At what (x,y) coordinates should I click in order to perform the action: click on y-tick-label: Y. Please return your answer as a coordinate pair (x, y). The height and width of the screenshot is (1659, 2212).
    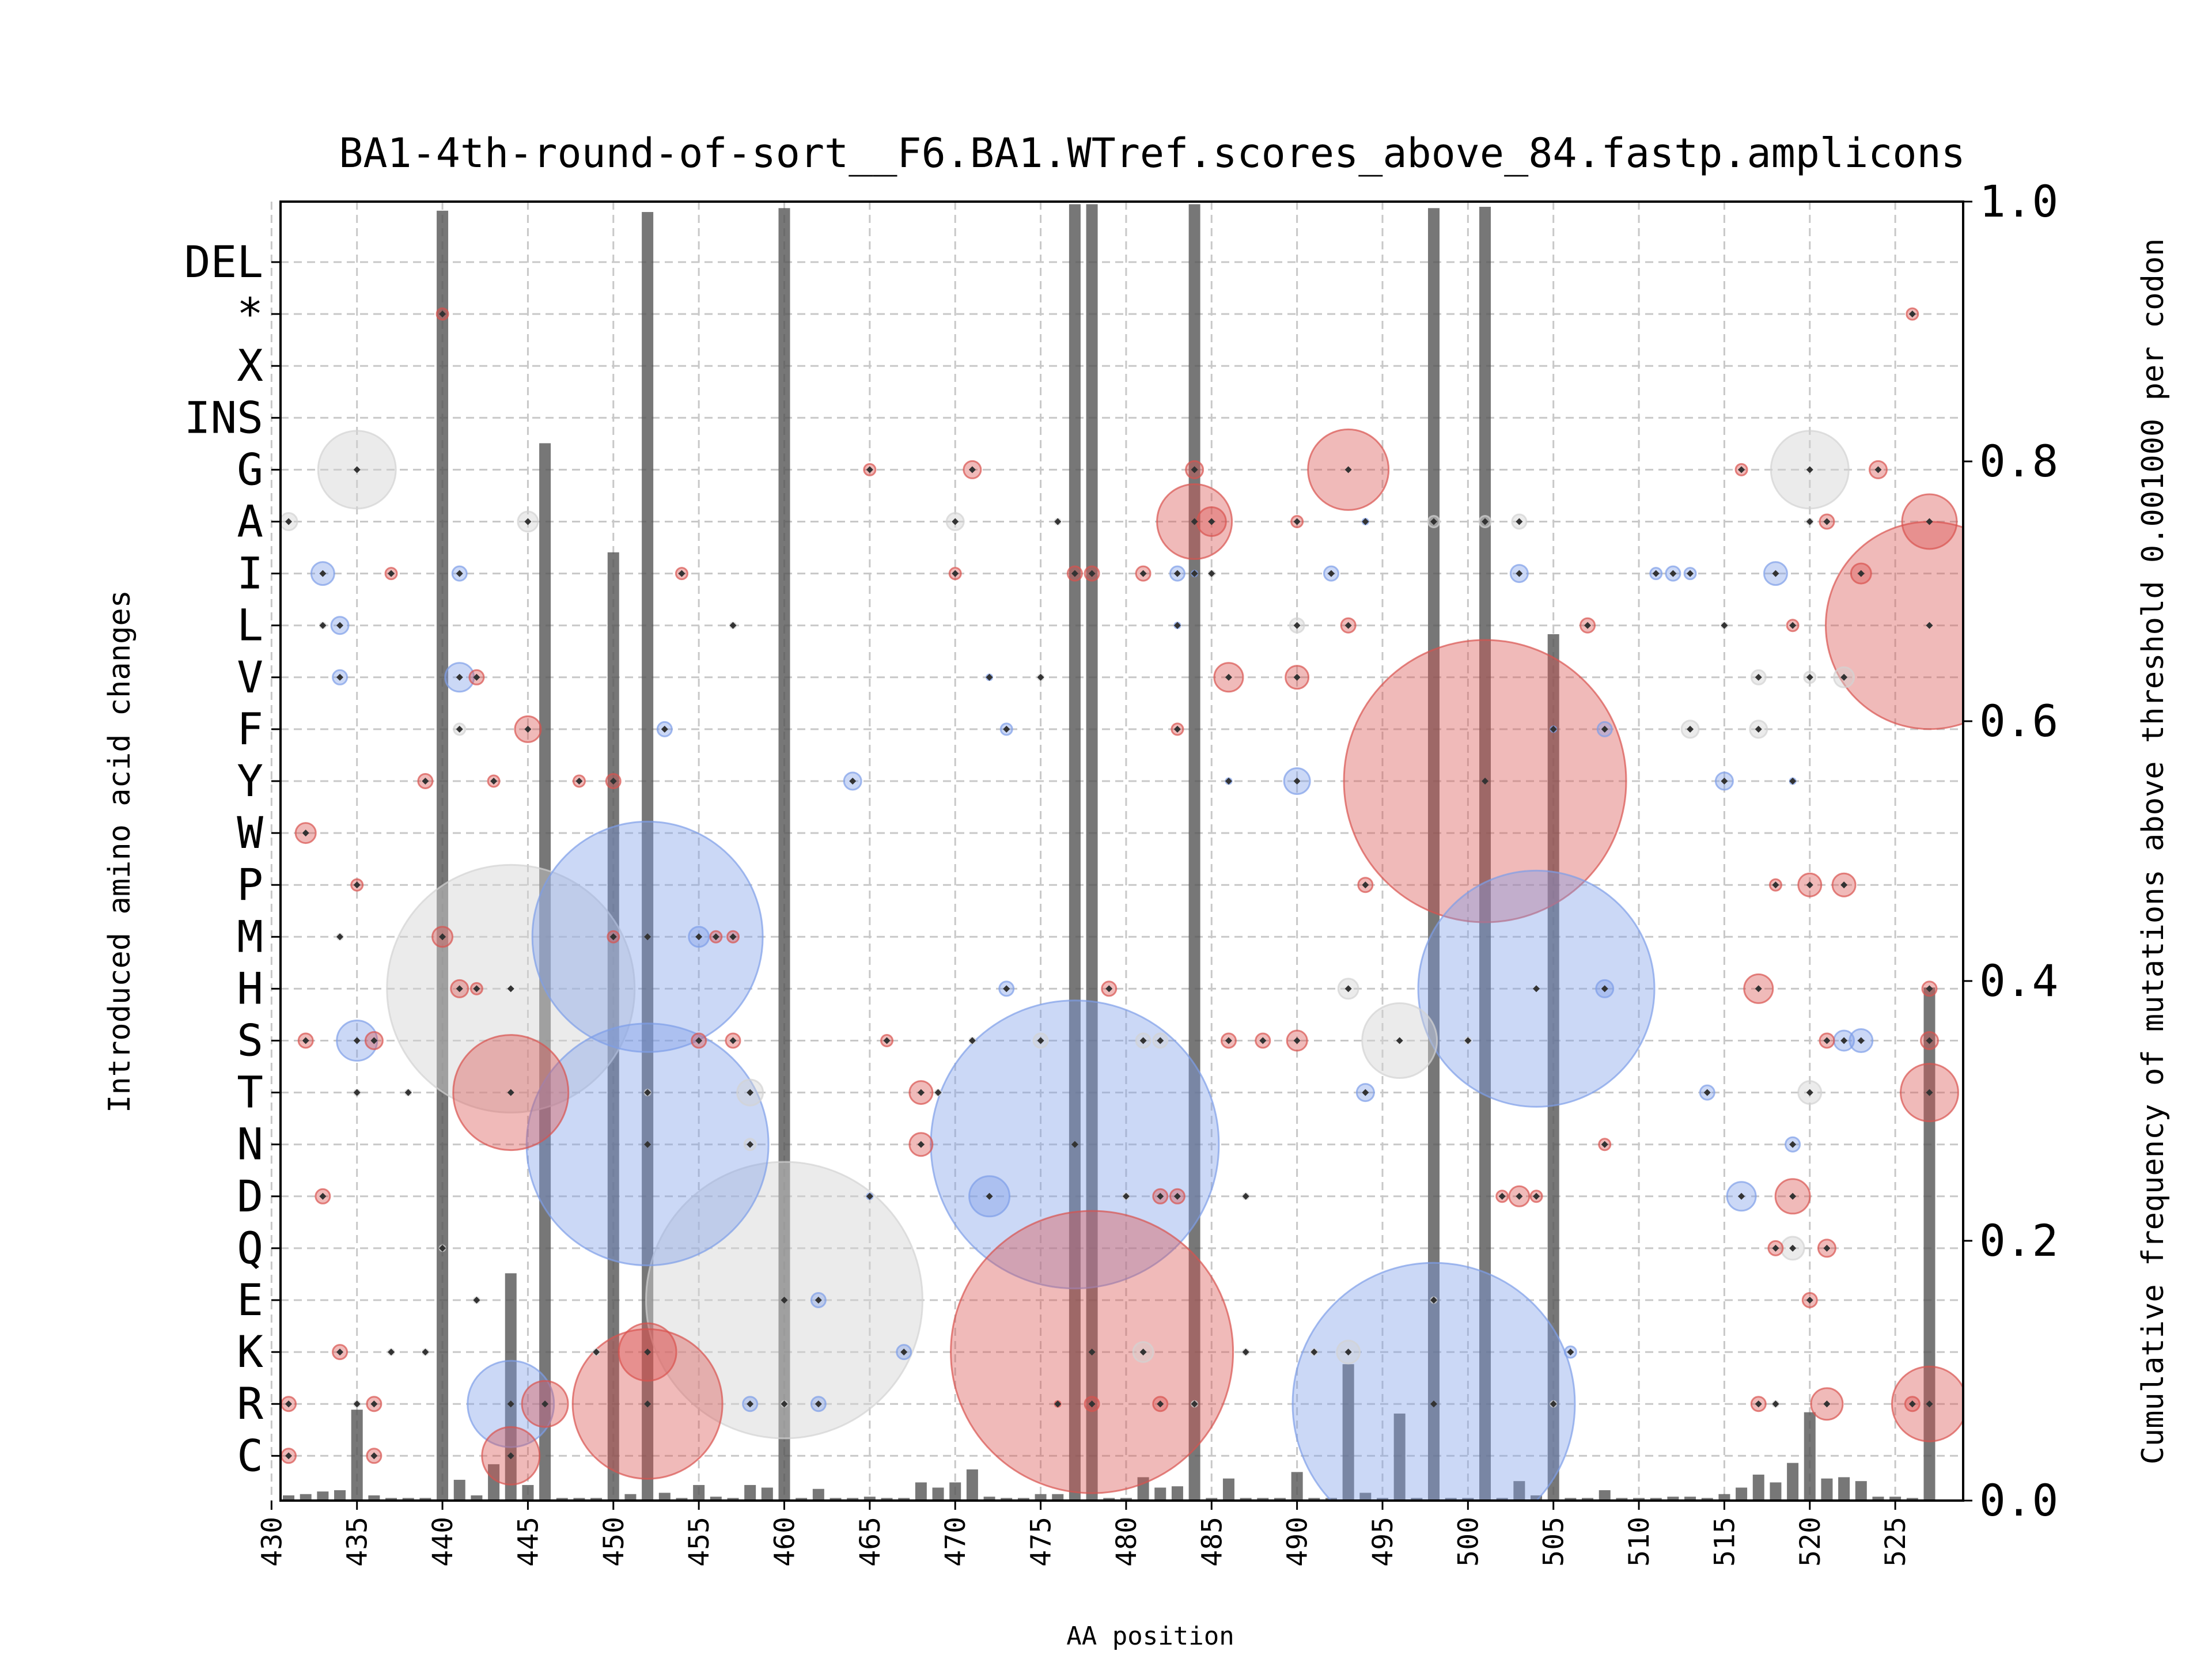
    Looking at the image, I should click on (250, 780).